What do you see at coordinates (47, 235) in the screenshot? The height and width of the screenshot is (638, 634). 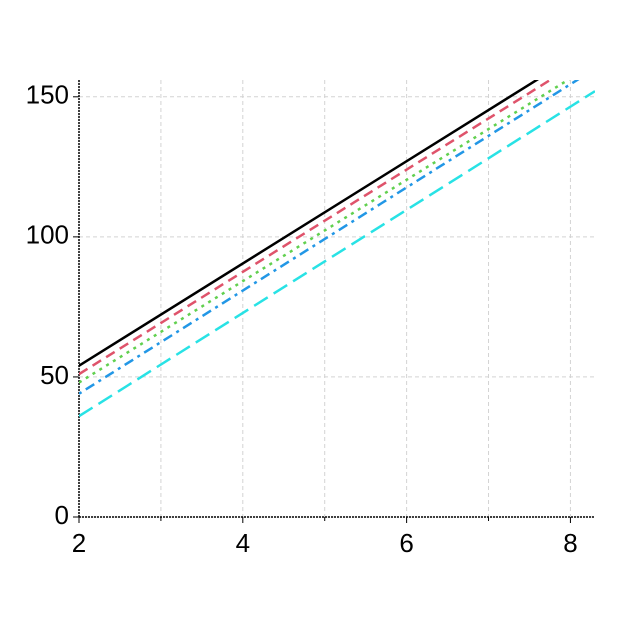 I see `y-tick-label: 100` at bounding box center [47, 235].